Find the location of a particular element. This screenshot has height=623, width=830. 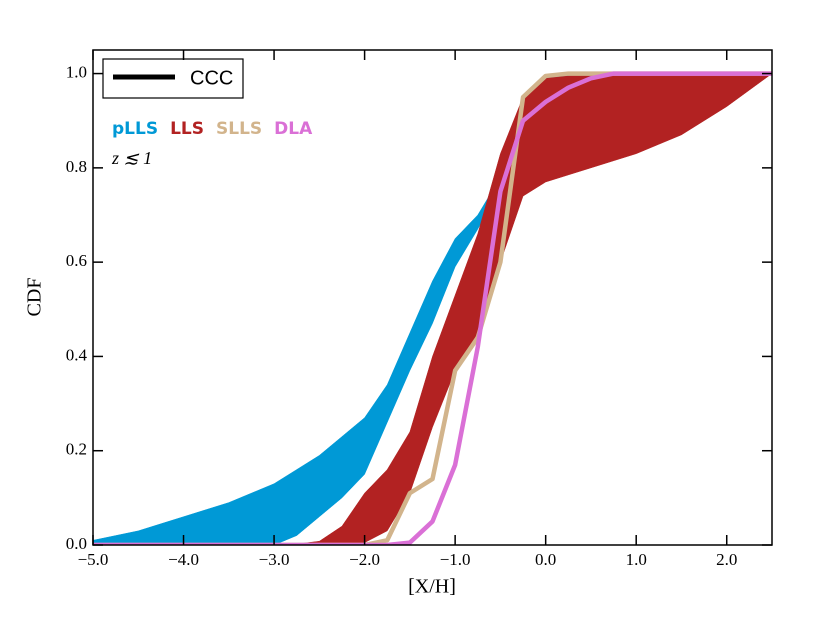

x-axis-label: [X/H] is located at coordinates (432, 587).